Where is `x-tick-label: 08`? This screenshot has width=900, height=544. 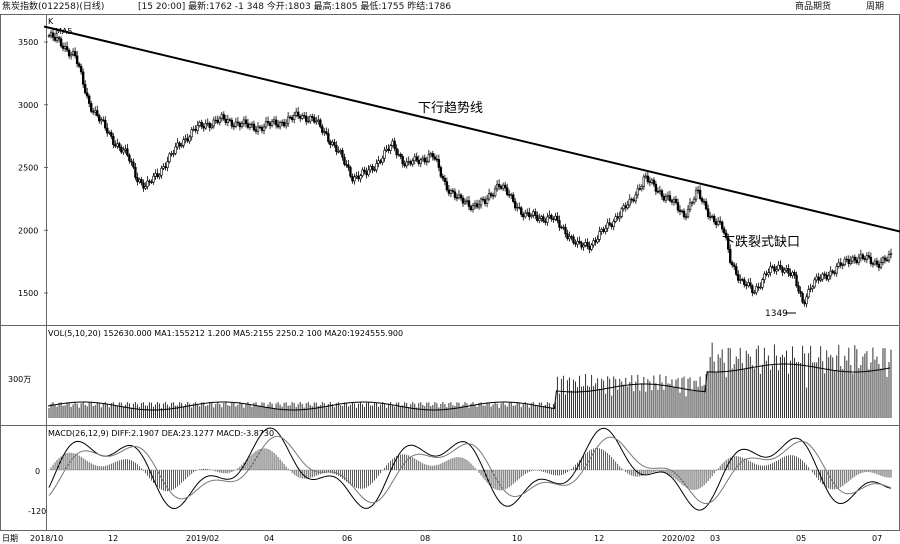 x-tick-label: 08 is located at coordinates (425, 538).